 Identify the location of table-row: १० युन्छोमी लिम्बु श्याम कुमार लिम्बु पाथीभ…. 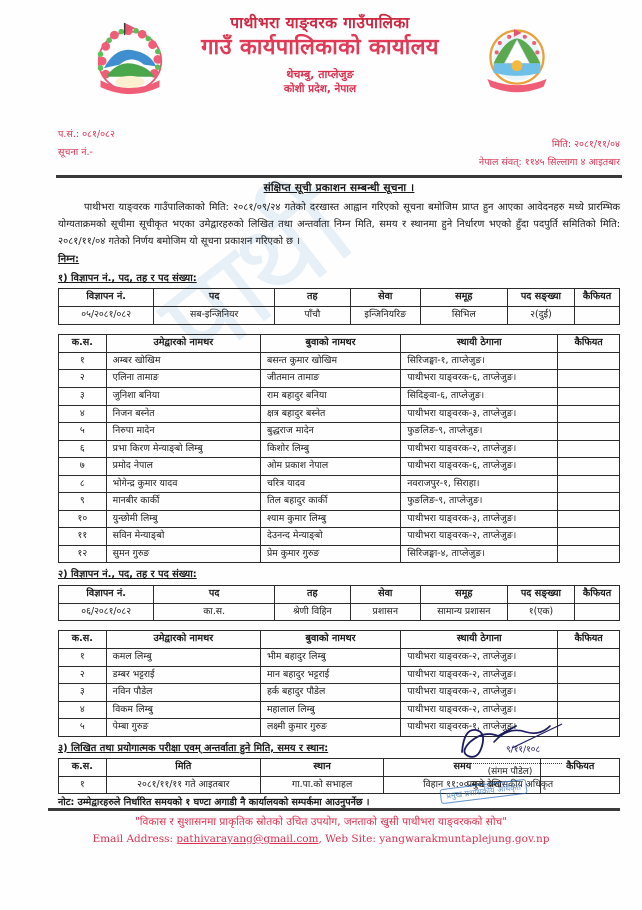
(339, 519).